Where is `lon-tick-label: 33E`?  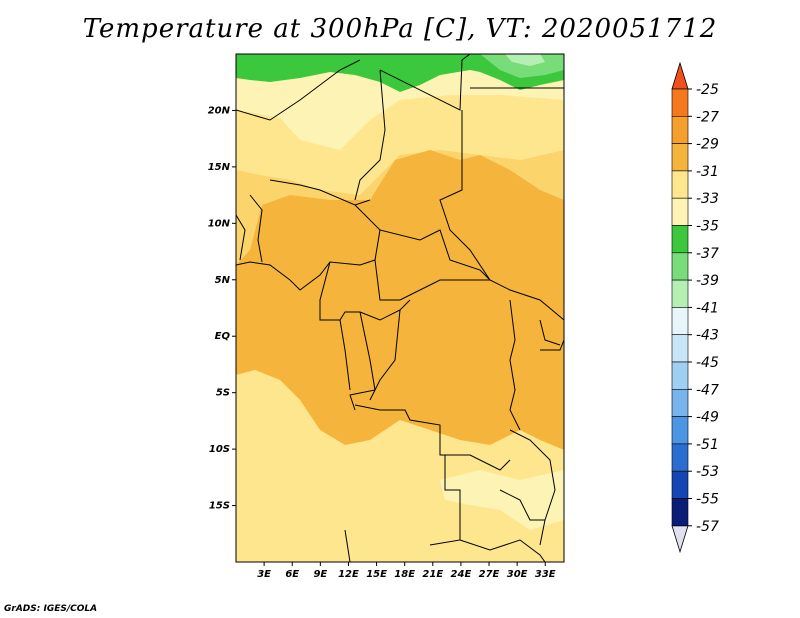
lon-tick-label: 33E is located at coordinates (545, 574).